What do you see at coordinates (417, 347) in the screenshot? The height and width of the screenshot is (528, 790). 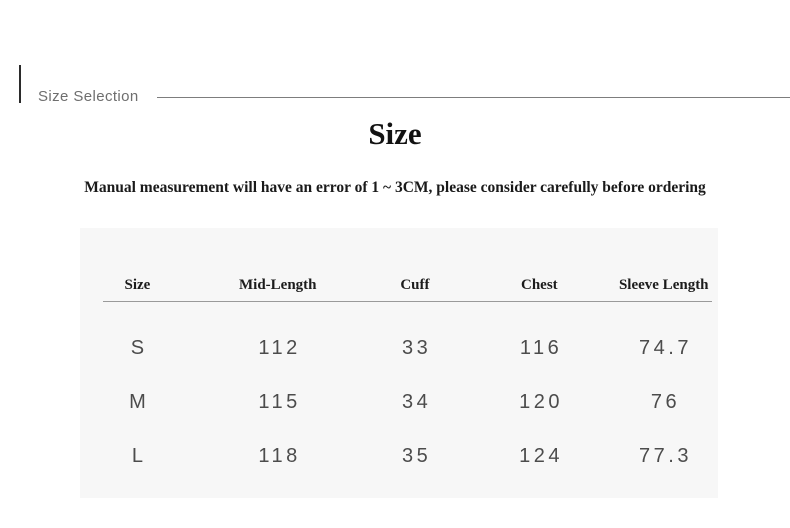 I see `cuff-cell: 33` at bounding box center [417, 347].